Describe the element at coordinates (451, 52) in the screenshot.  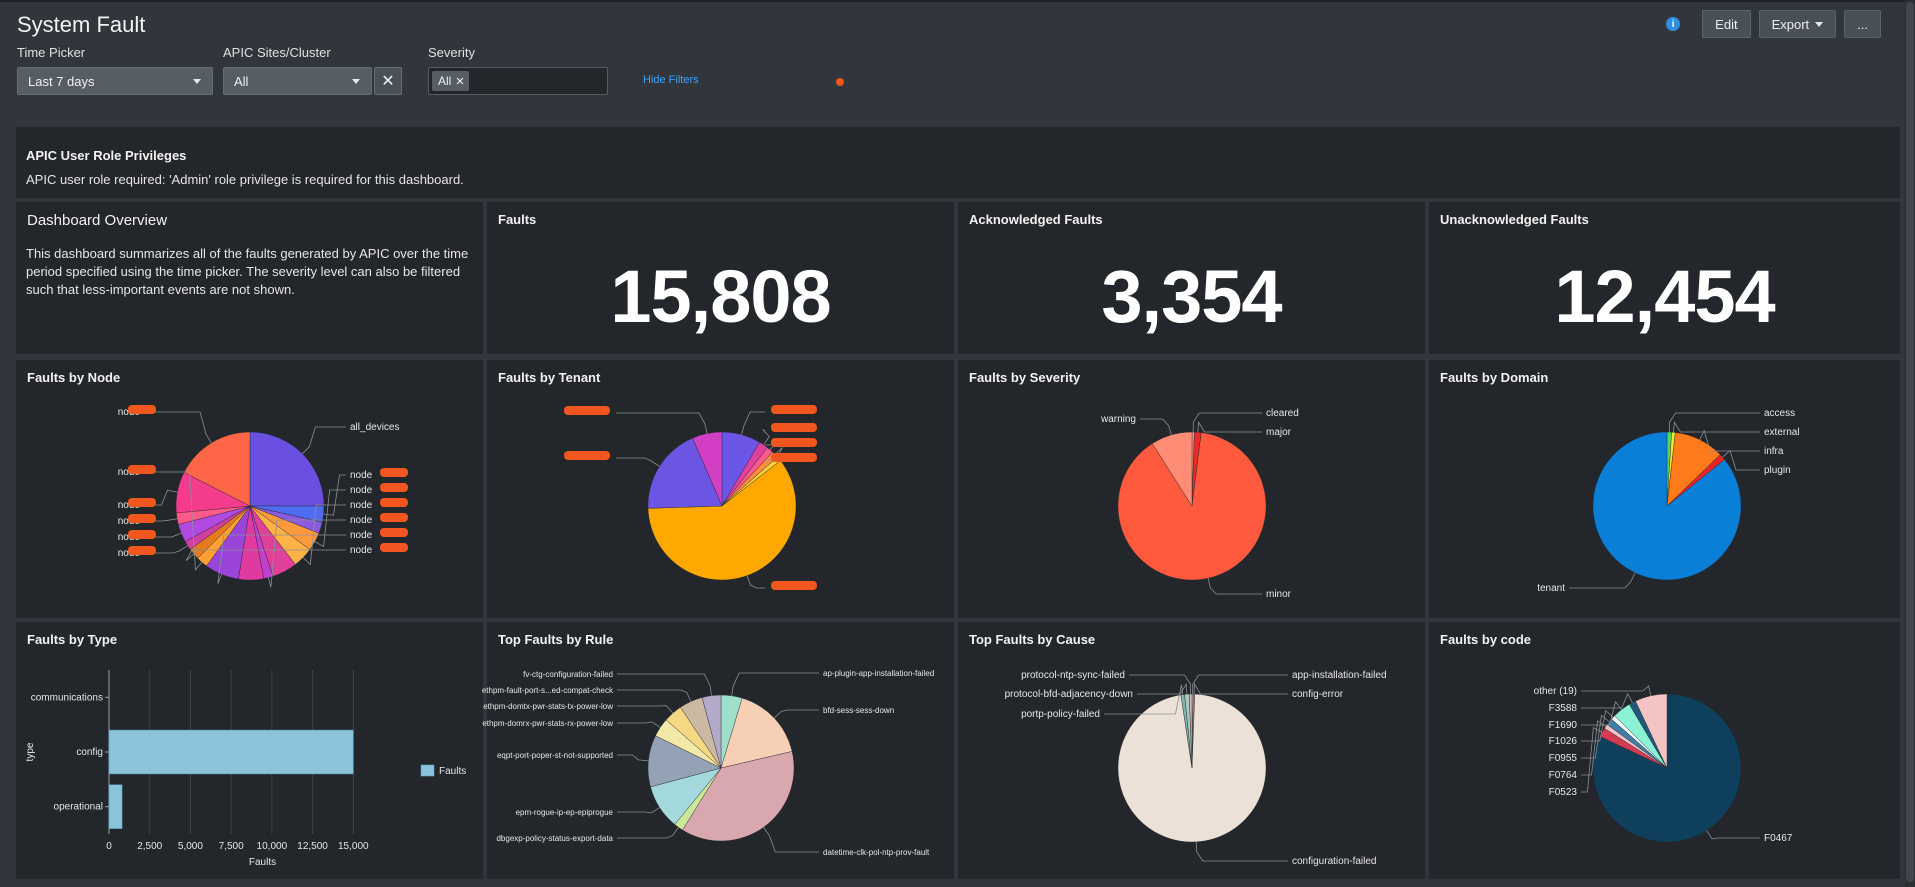
I see `severity-label: Severity` at that location.